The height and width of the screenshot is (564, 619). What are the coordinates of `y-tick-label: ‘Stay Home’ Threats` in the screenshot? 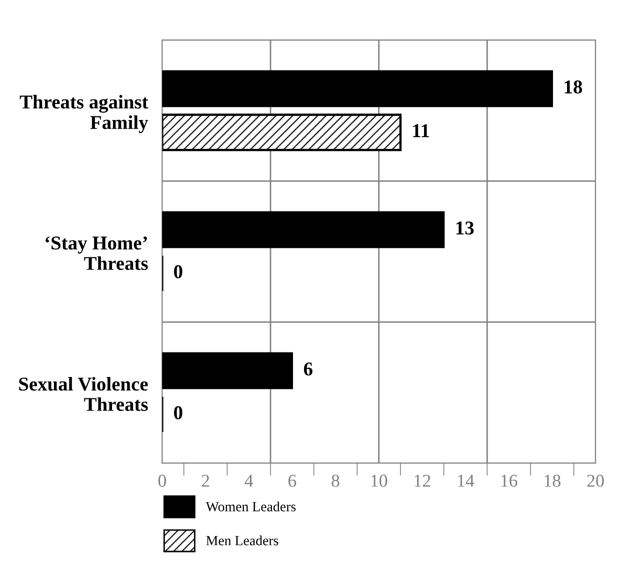 It's located at (97, 253).